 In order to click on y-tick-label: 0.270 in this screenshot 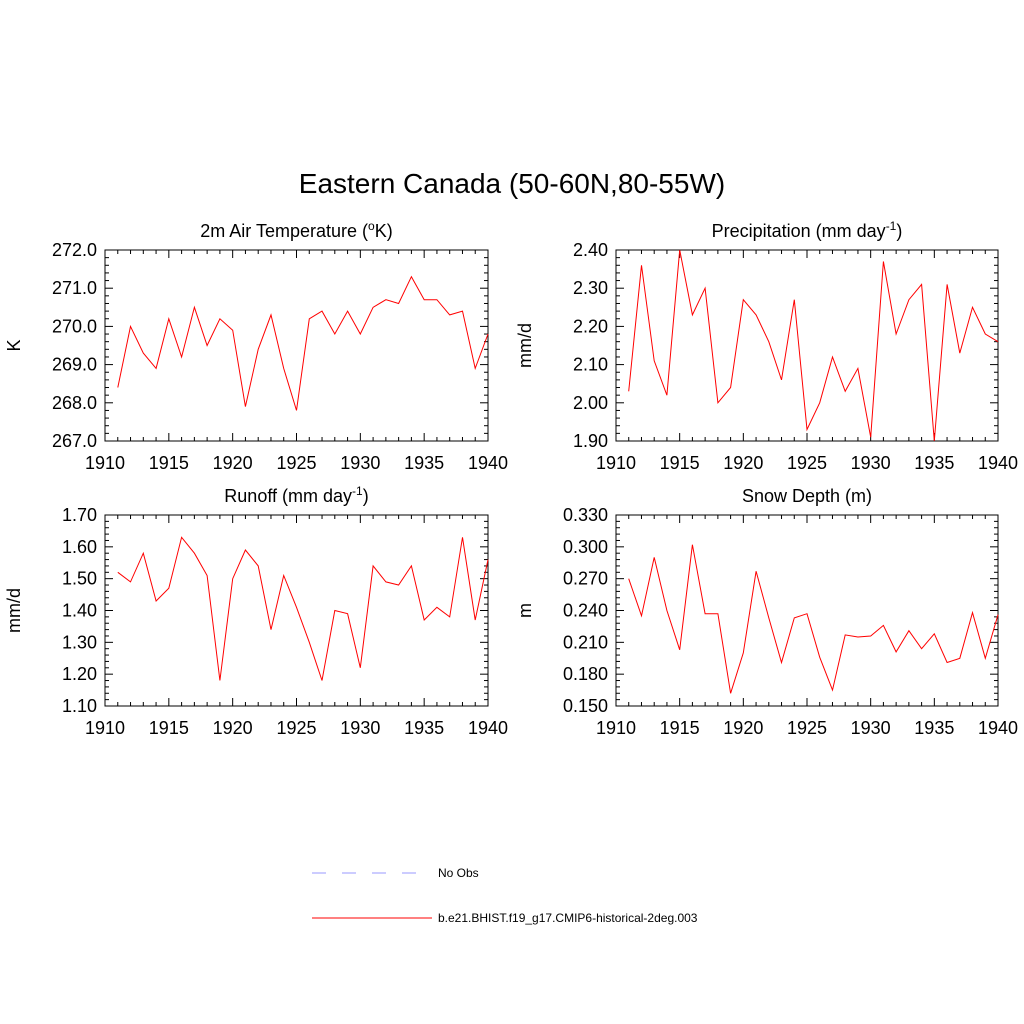, I will do `click(585, 579)`.